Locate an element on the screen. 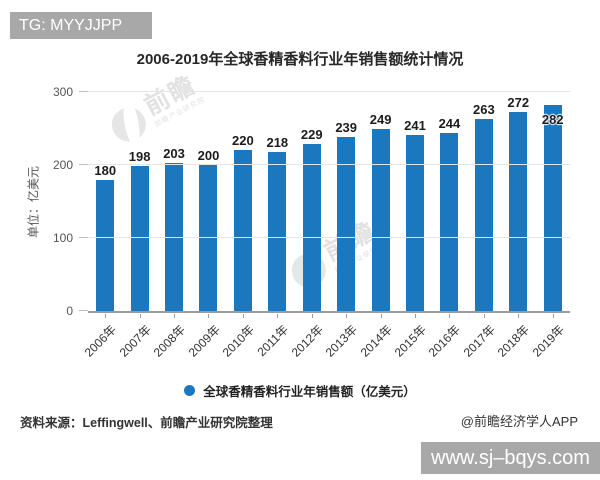 This screenshot has width=600, height=480. x-axis-cell: 2012年 is located at coordinates (309, 342).